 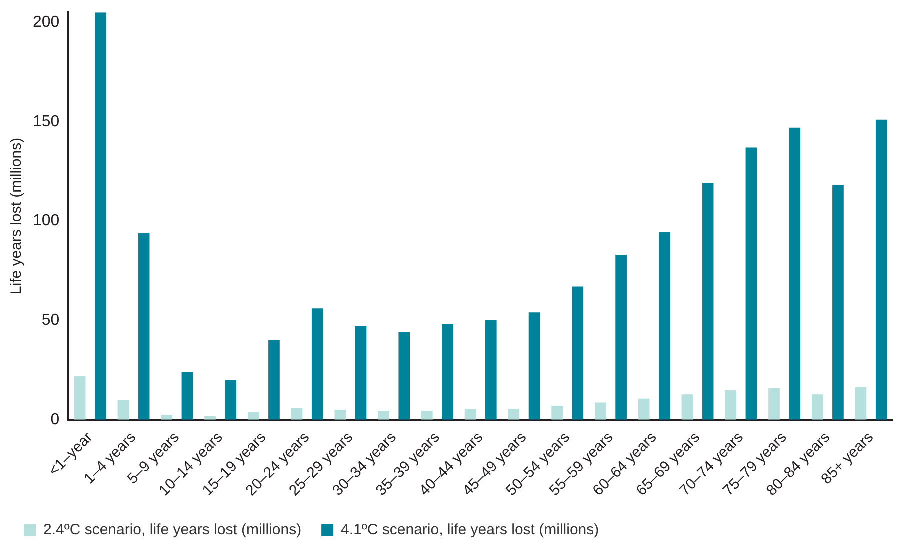 What do you see at coordinates (46, 221) in the screenshot?
I see `y-tick-label: 100` at bounding box center [46, 221].